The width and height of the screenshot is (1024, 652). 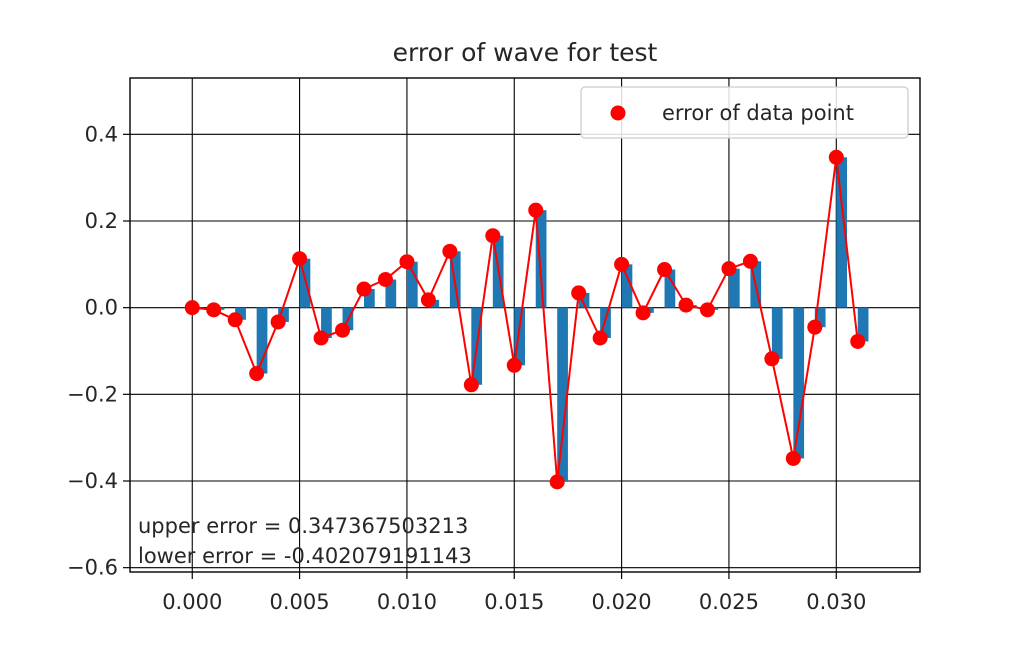 I want to click on y-tick-label: 0.0, so click(x=101, y=308).